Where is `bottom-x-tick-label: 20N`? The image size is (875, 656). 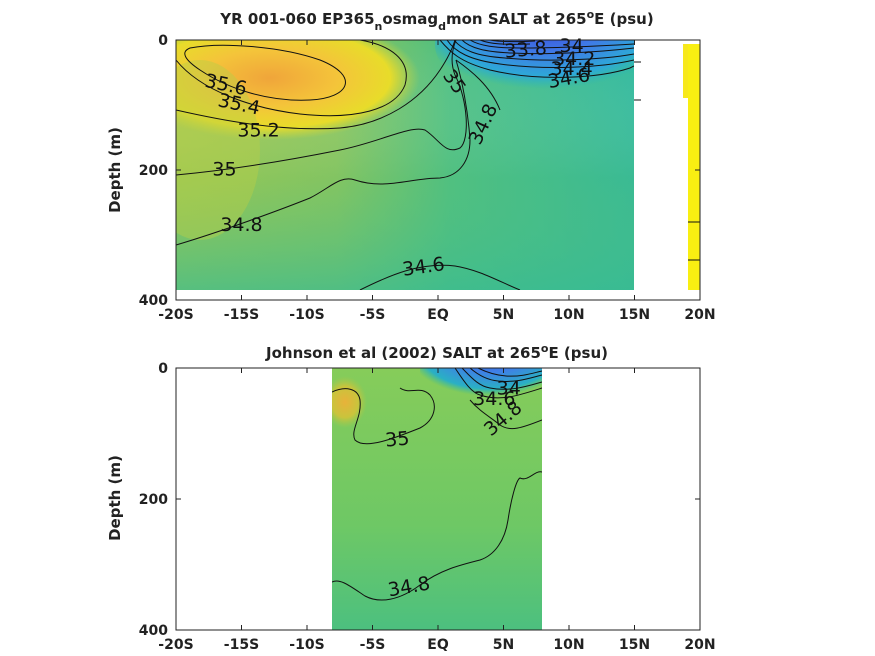
bottom-x-tick-label: 20N is located at coordinates (699, 645).